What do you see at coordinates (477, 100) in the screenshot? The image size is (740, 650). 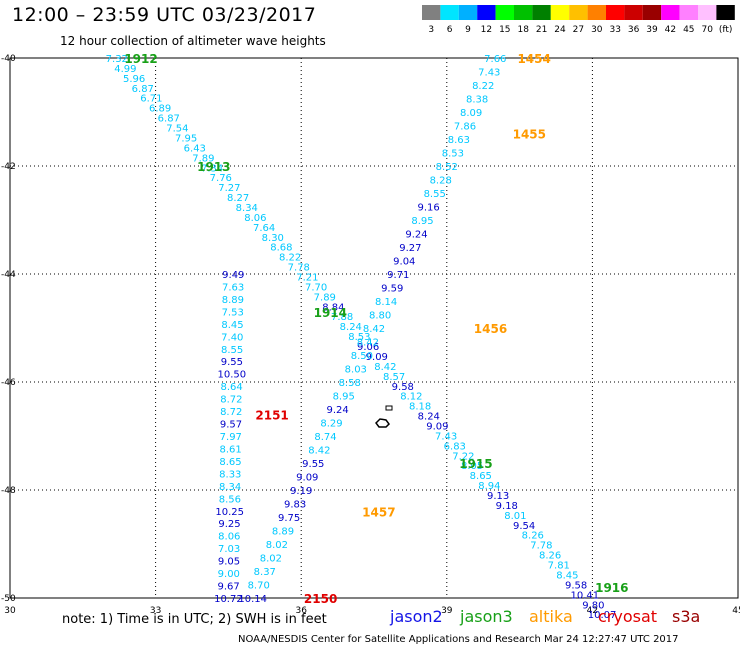 I see `wave-height-point: 8.38` at bounding box center [477, 100].